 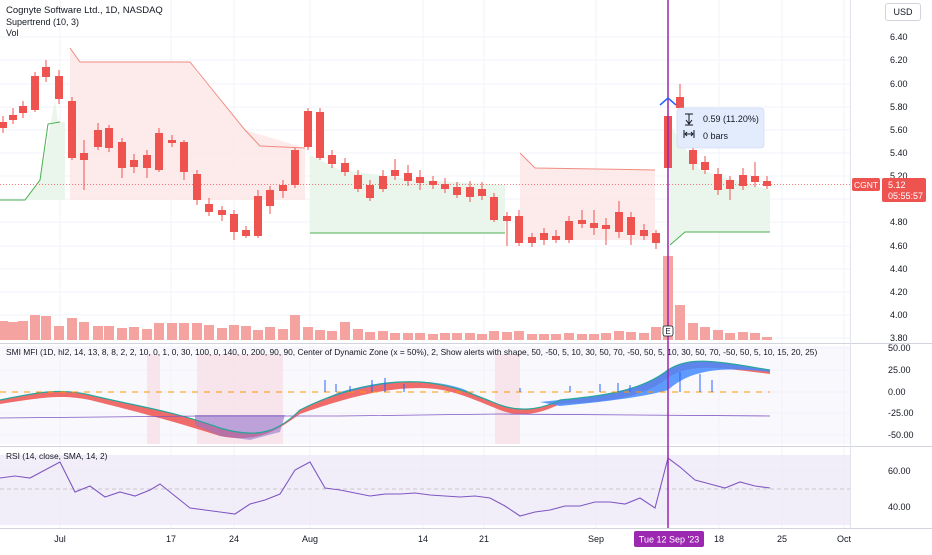 What do you see at coordinates (689, 119) in the screenshot?
I see `price-range-icon` at bounding box center [689, 119].